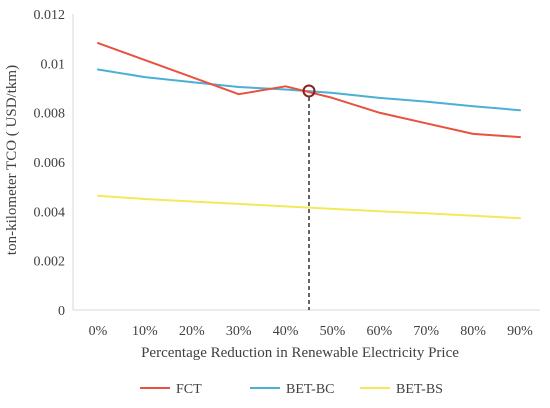  What do you see at coordinates (98, 331) in the screenshot?
I see `x-tick-label: 0%` at bounding box center [98, 331].